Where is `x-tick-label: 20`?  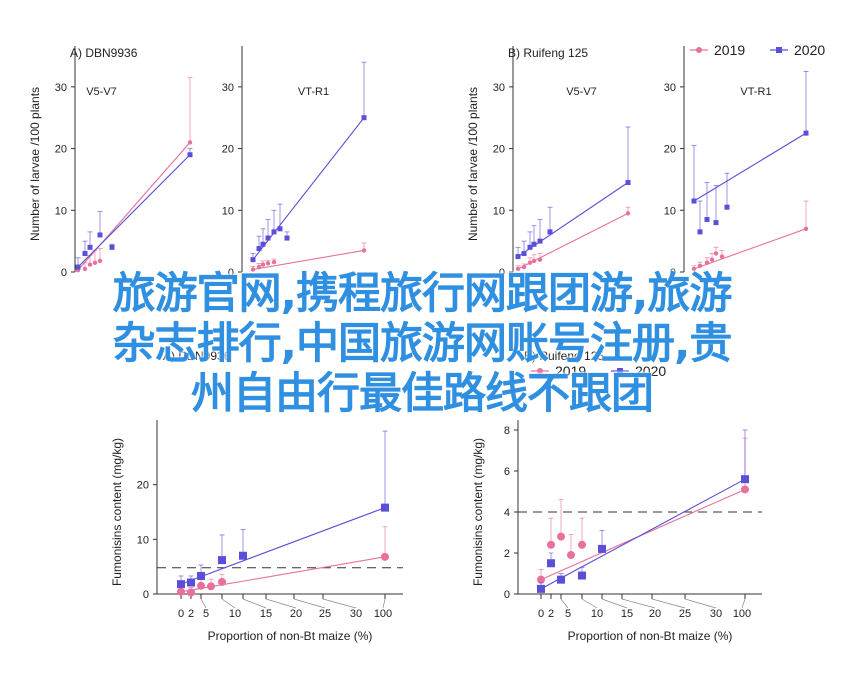 x-tick-label: 20 is located at coordinates (296, 614).